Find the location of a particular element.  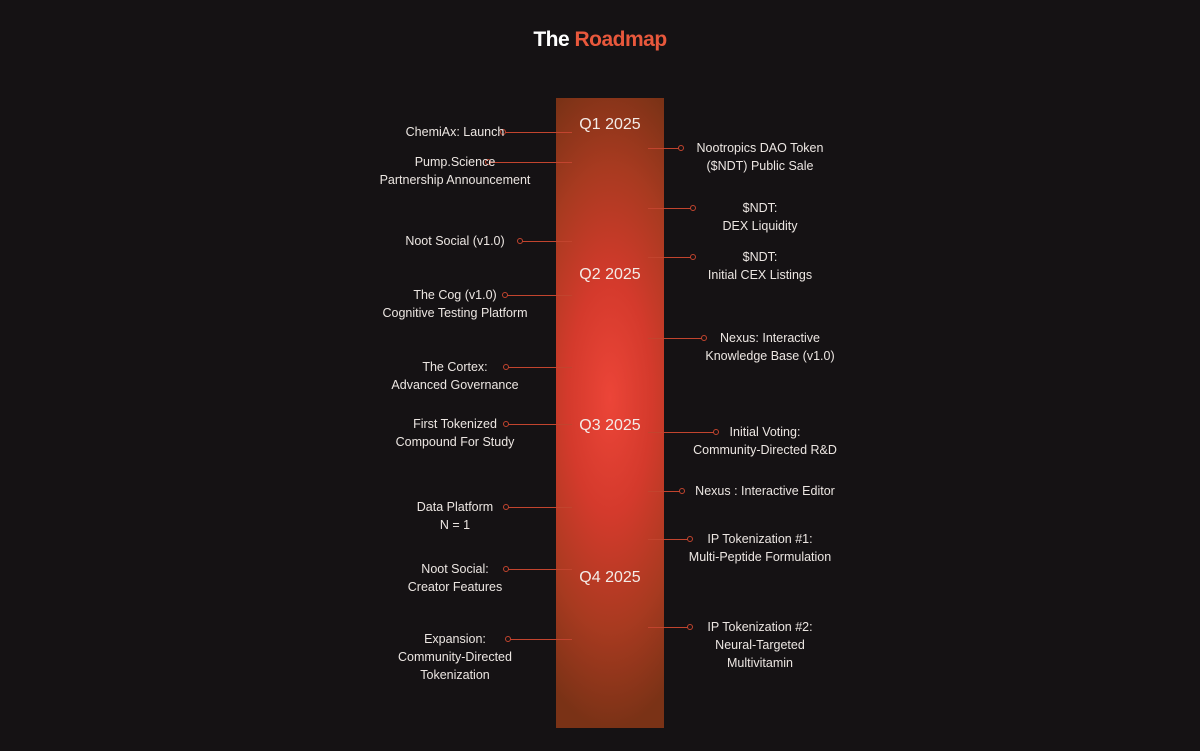

milestone-text: Knowledge Base (v1.0) is located at coordinates (770, 356).